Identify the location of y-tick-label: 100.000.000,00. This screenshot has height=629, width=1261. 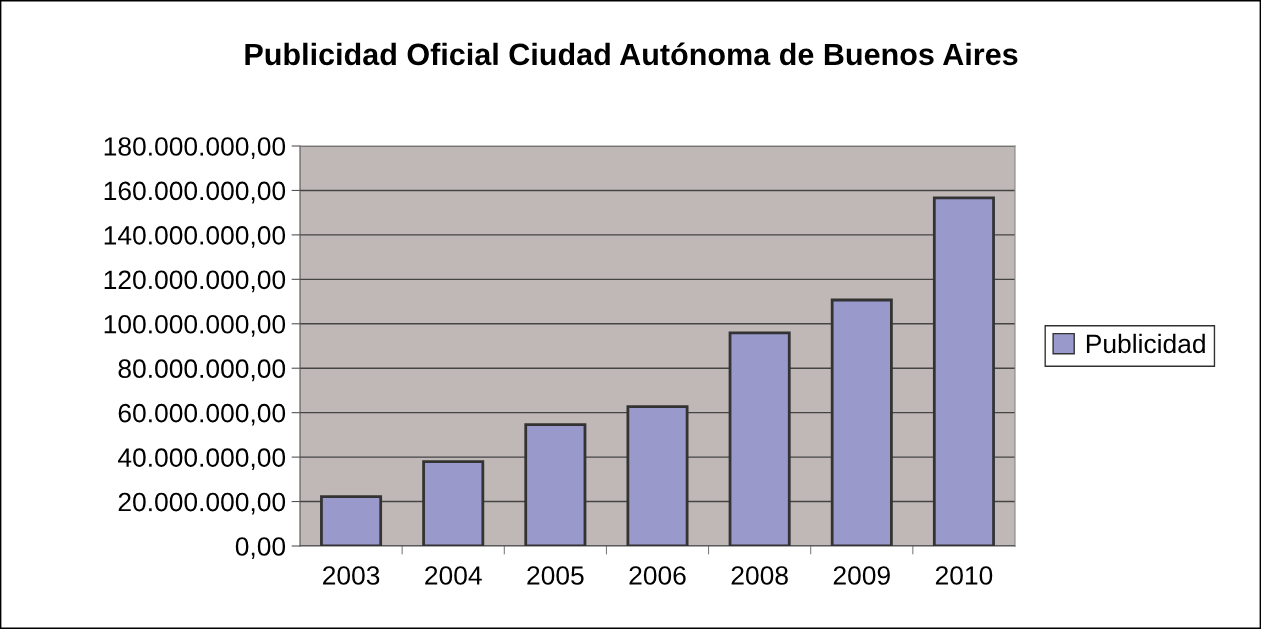
(195, 325).